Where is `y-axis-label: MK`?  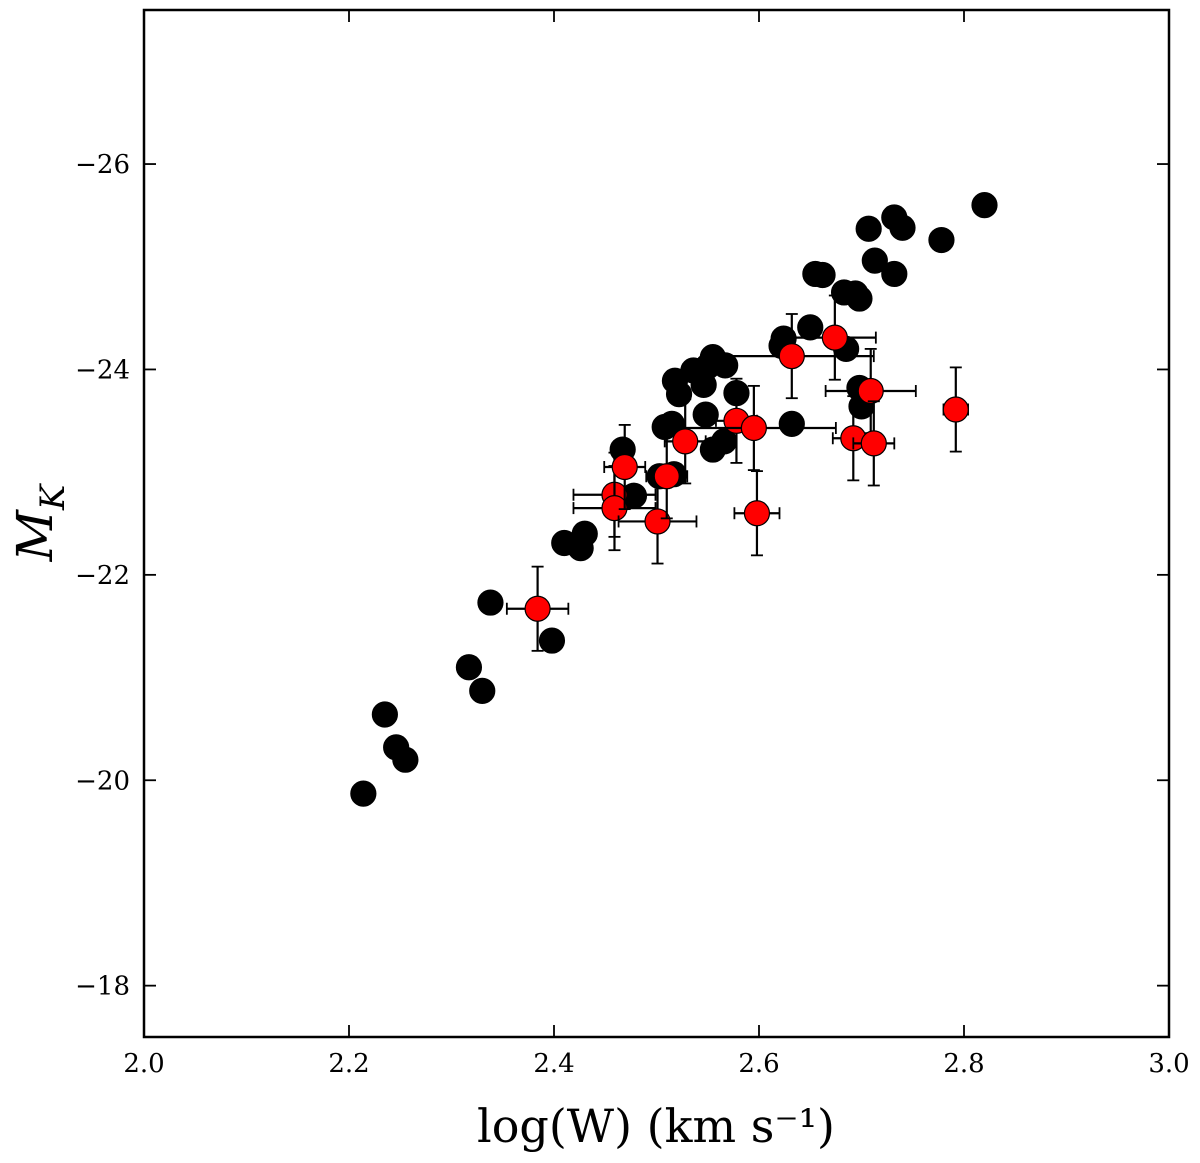
y-axis-label: MK is located at coordinates (39, 522).